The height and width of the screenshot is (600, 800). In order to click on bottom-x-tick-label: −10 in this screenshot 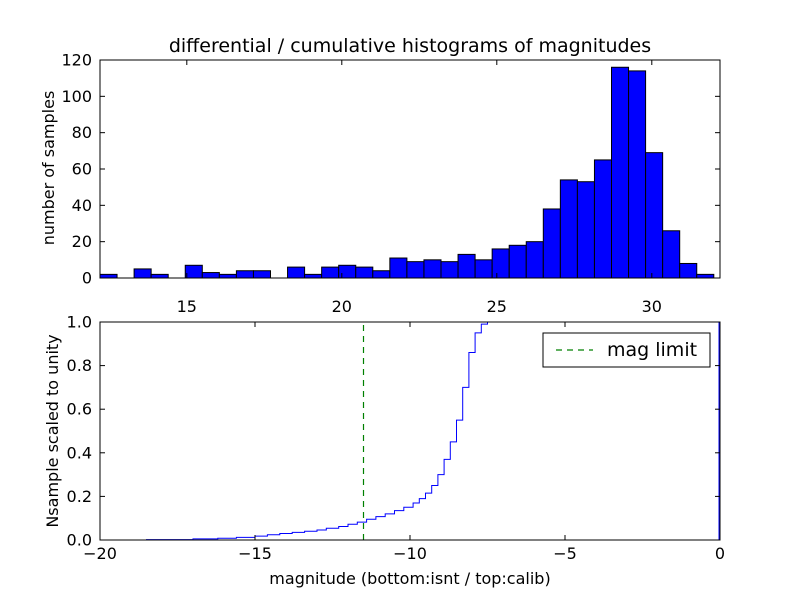, I will do `click(410, 553)`.